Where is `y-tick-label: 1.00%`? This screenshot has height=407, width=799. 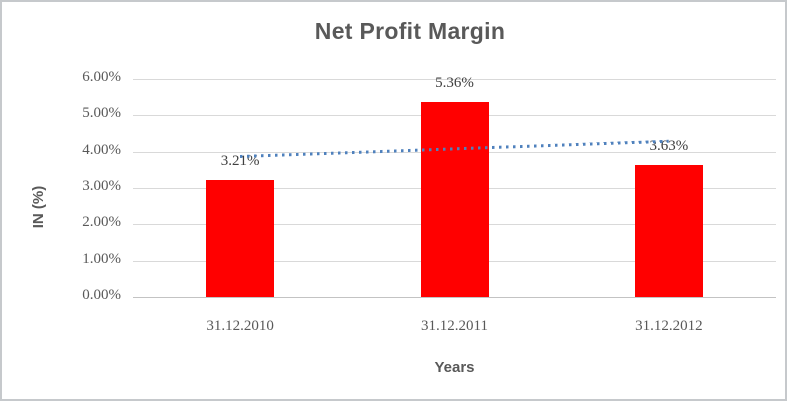 y-tick-label: 1.00% is located at coordinates (101, 258).